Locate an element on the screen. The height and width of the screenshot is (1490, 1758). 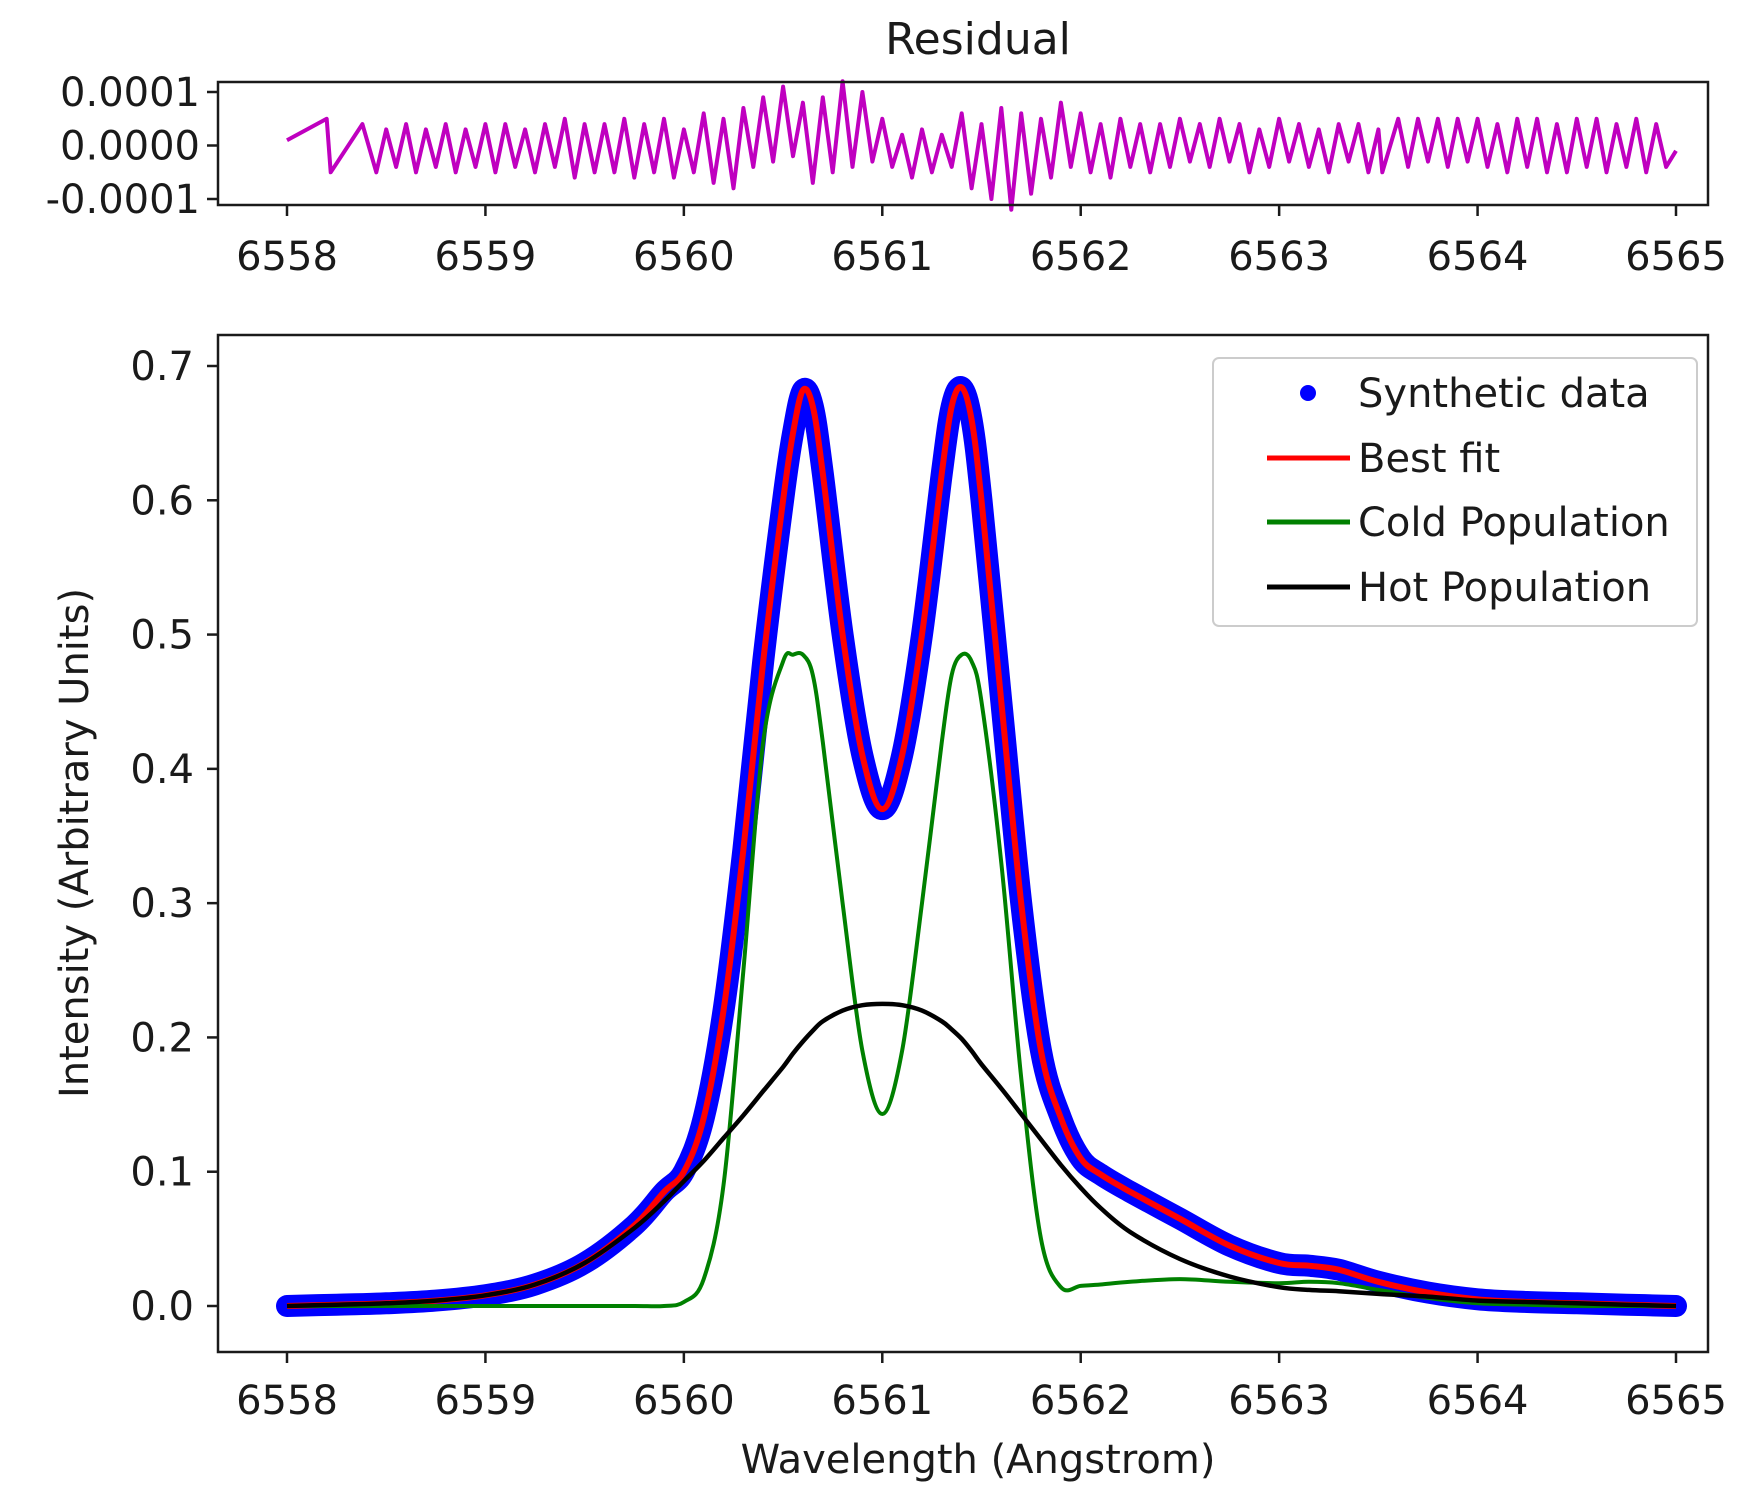
residual-line is located at coordinates (982, 145).